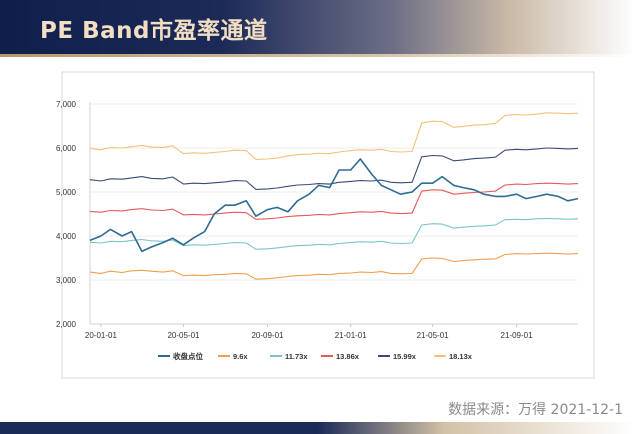 This screenshot has height=434, width=635. What do you see at coordinates (517, 335) in the screenshot?
I see `x-tick-label: 21-09-01` at bounding box center [517, 335].